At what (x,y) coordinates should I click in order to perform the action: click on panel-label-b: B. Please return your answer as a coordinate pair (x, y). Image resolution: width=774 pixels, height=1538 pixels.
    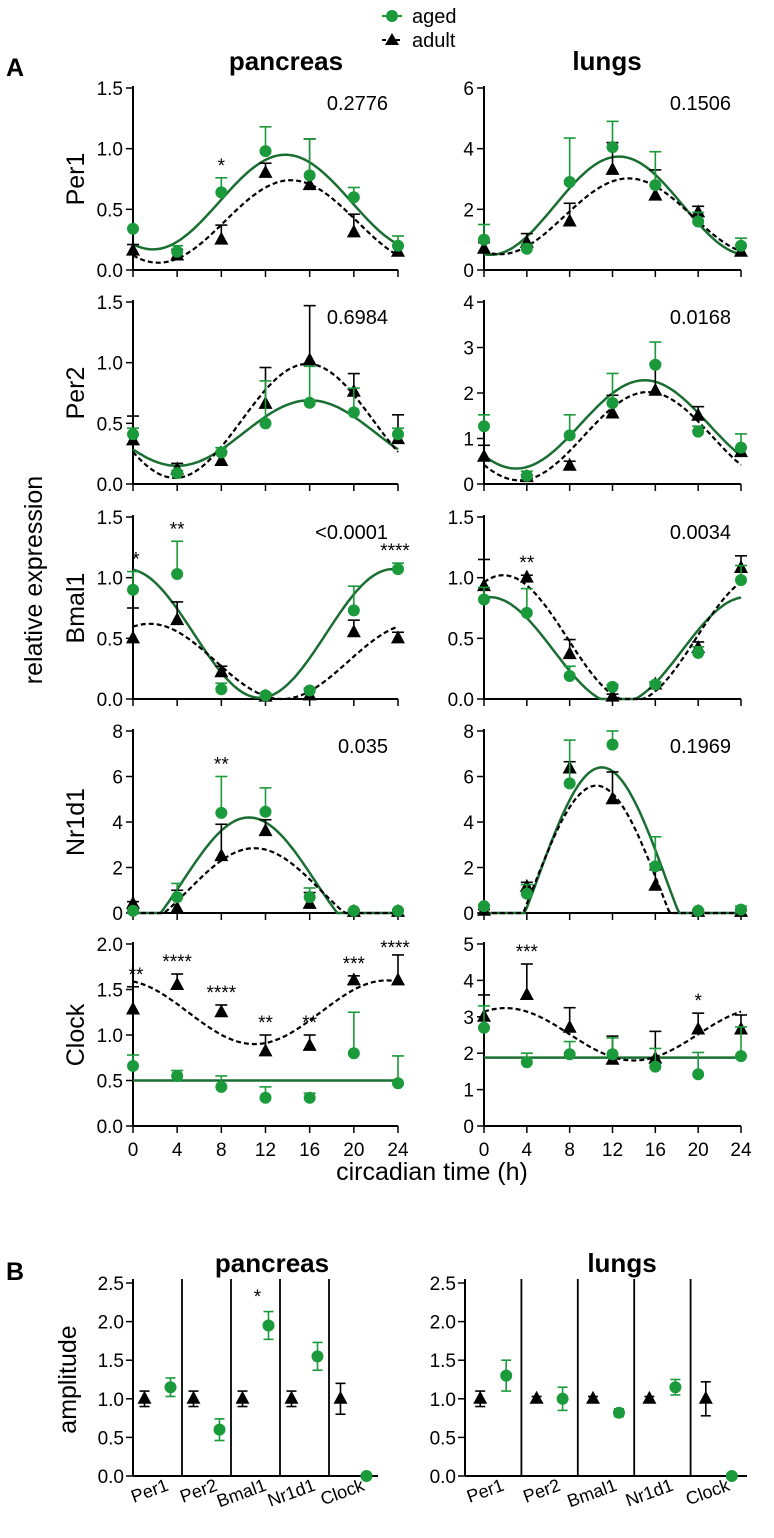
    Looking at the image, I should click on (15, 1272).